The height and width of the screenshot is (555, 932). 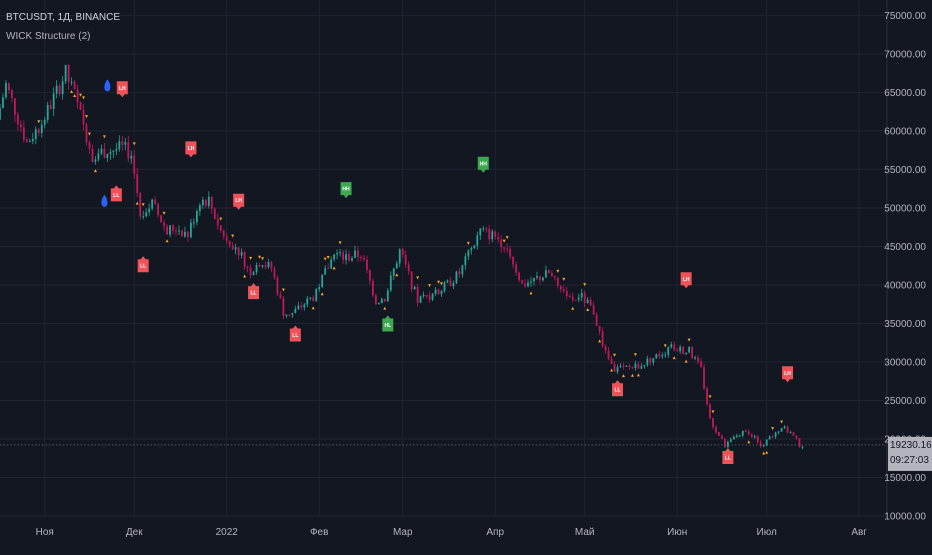 I want to click on label-text: HL, so click(x=387, y=326).